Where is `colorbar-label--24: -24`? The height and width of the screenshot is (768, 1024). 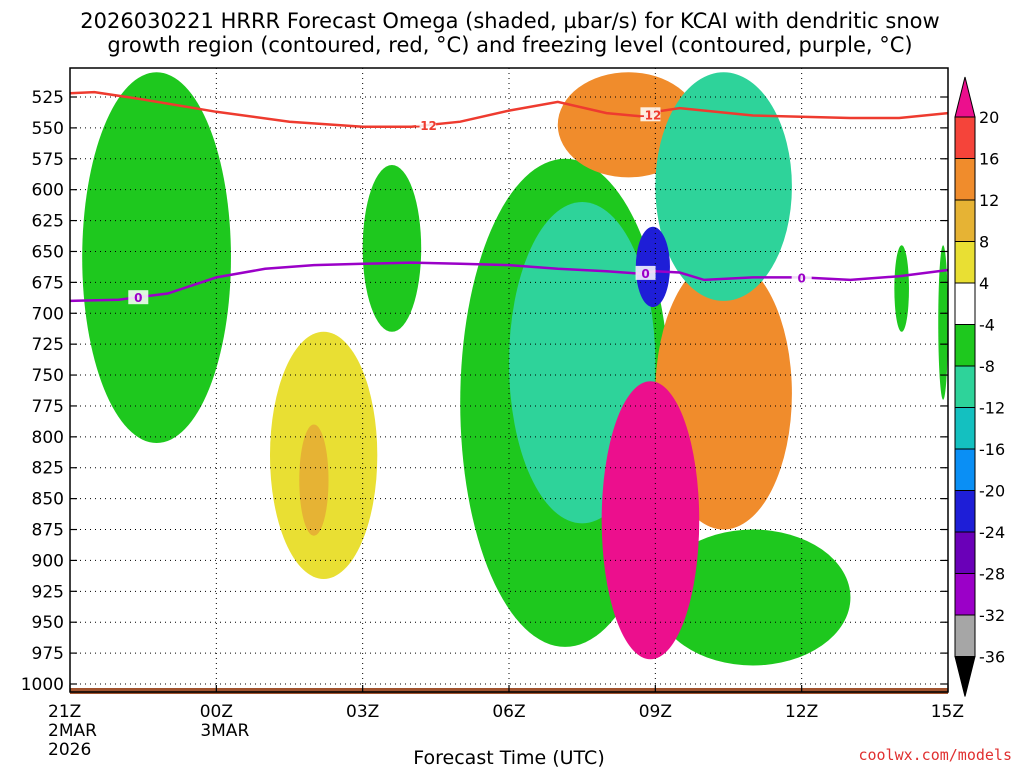
colorbar-label--24: -24 is located at coordinates (992, 532).